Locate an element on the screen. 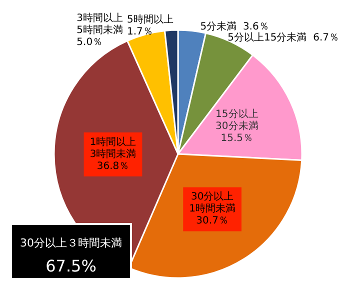 This screenshot has height=286, width=343. slice-label: 3時間以上 5時間未満 is located at coordinates (100, 24).